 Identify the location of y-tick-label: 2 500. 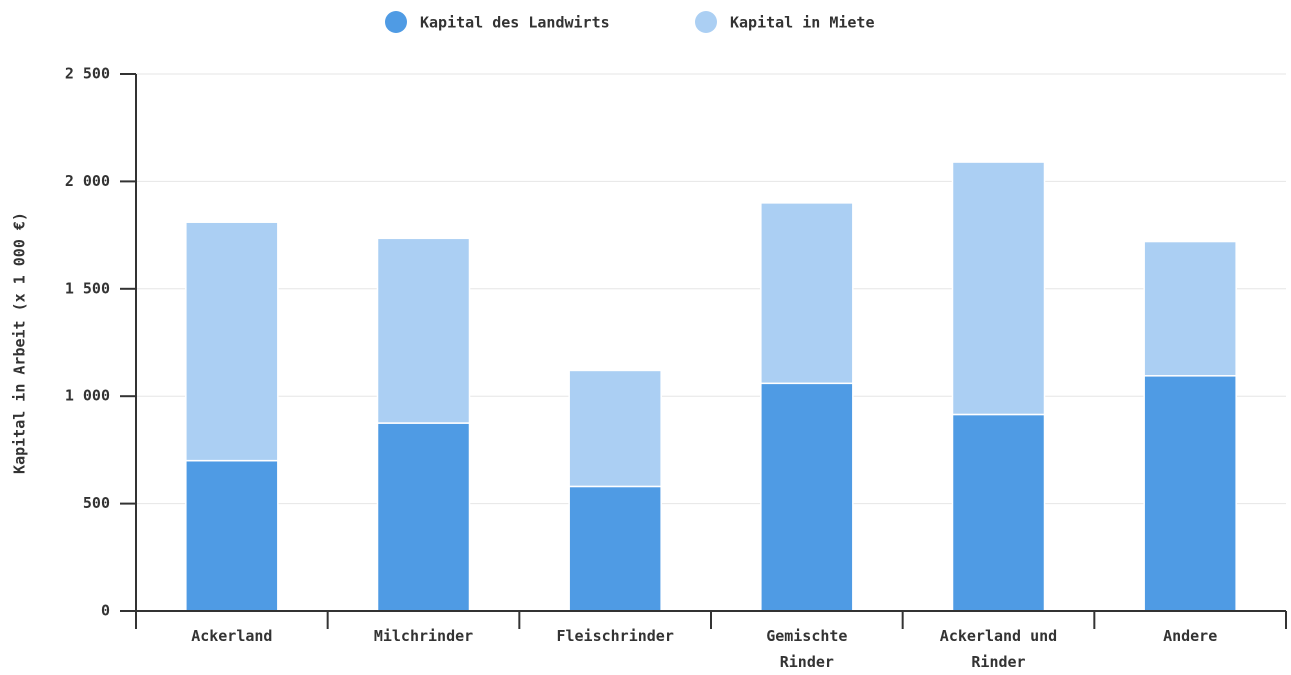
(87, 74).